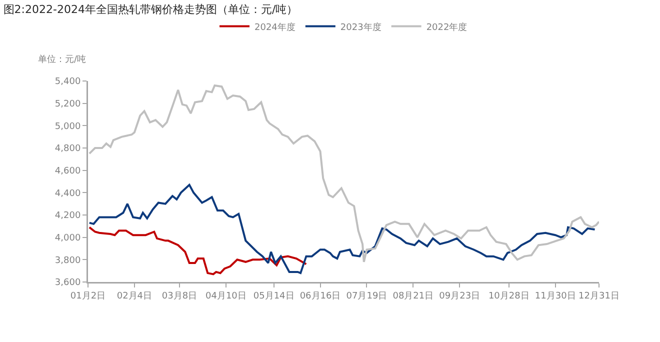 Image resolution: width=660 pixels, height=342 pixels. What do you see at coordinates (599, 296) in the screenshot?
I see `x-tick-label: 12月31日` at bounding box center [599, 296].